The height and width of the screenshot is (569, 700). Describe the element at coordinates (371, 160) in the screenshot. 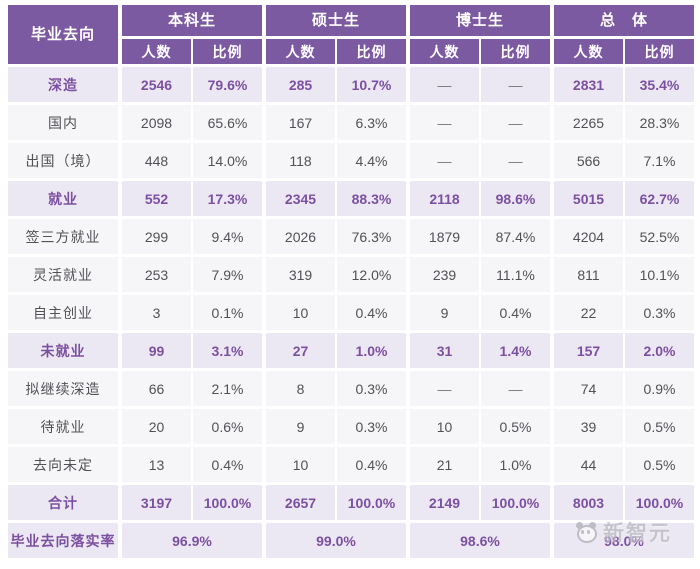

I see `table-cell: 4.4%` at that location.